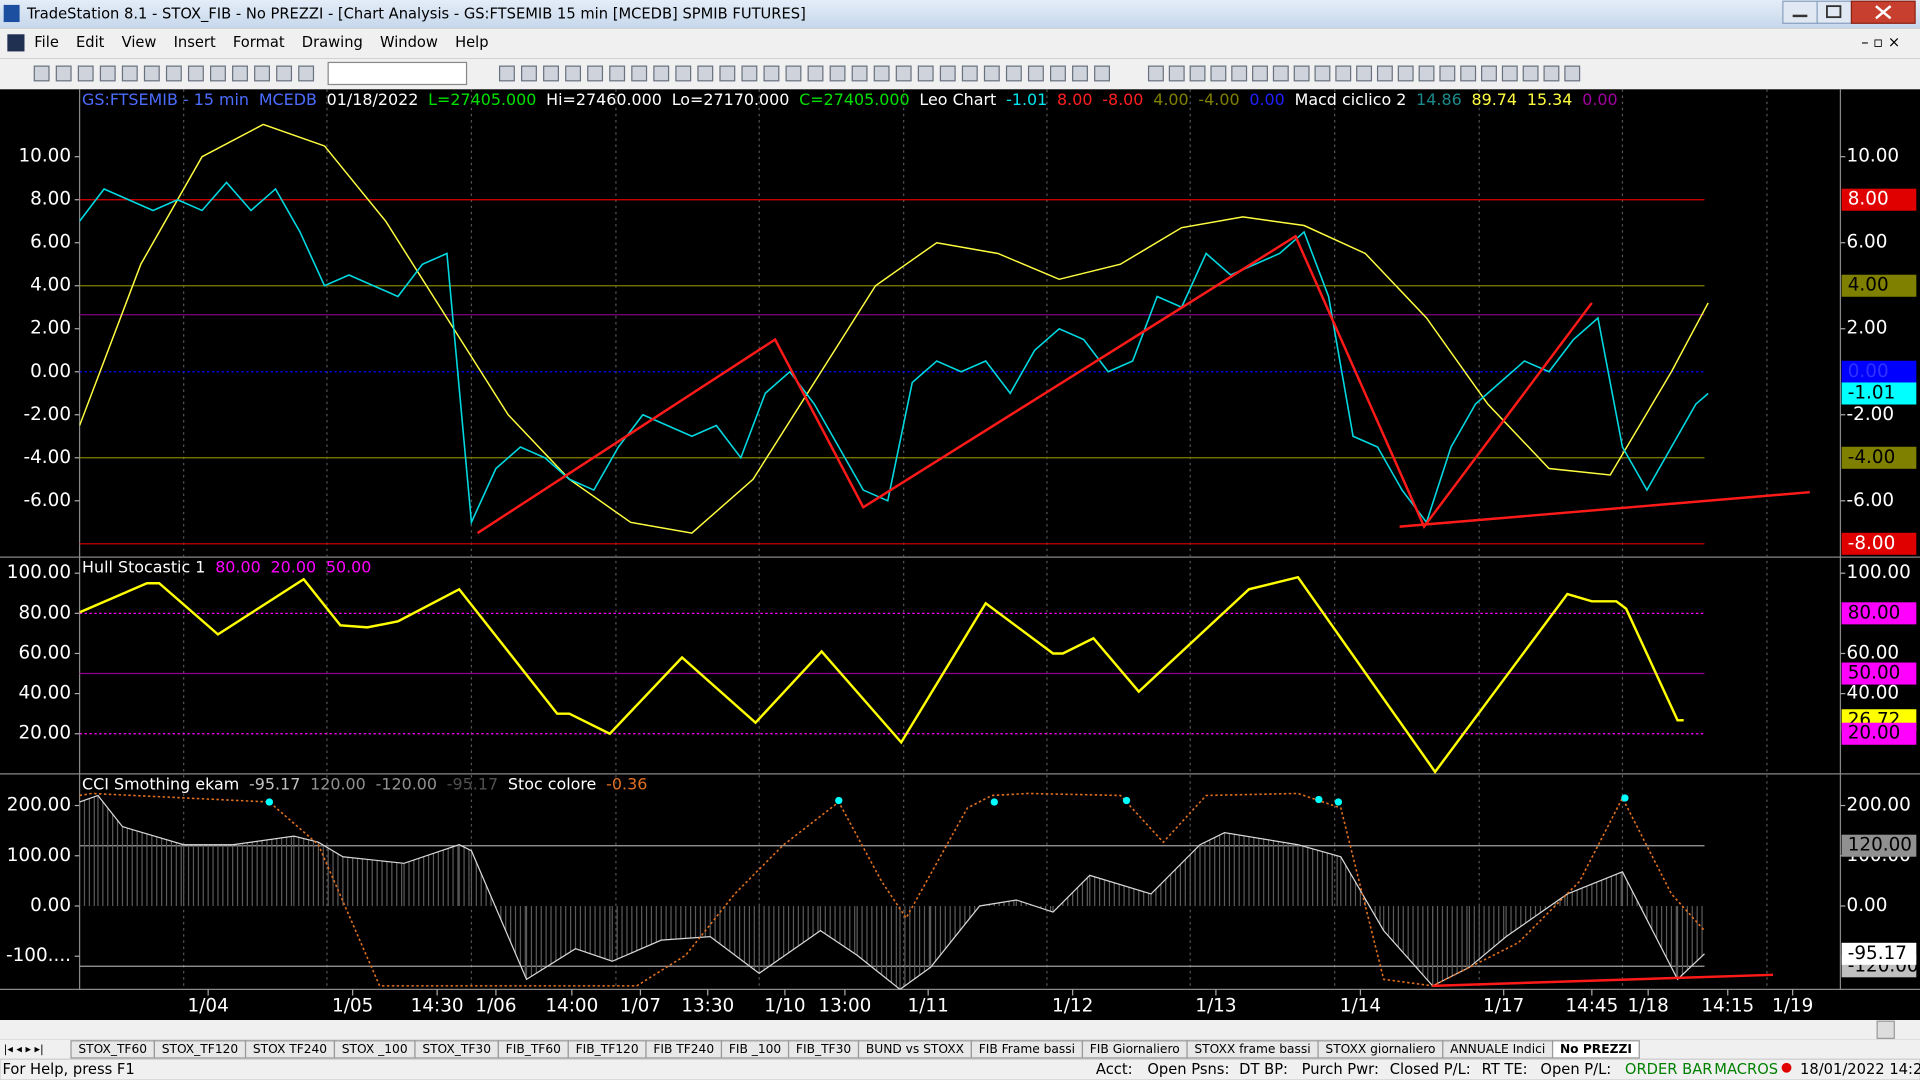 Image resolution: width=1920 pixels, height=1080 pixels. I want to click on menu-item: Window, so click(409, 42).